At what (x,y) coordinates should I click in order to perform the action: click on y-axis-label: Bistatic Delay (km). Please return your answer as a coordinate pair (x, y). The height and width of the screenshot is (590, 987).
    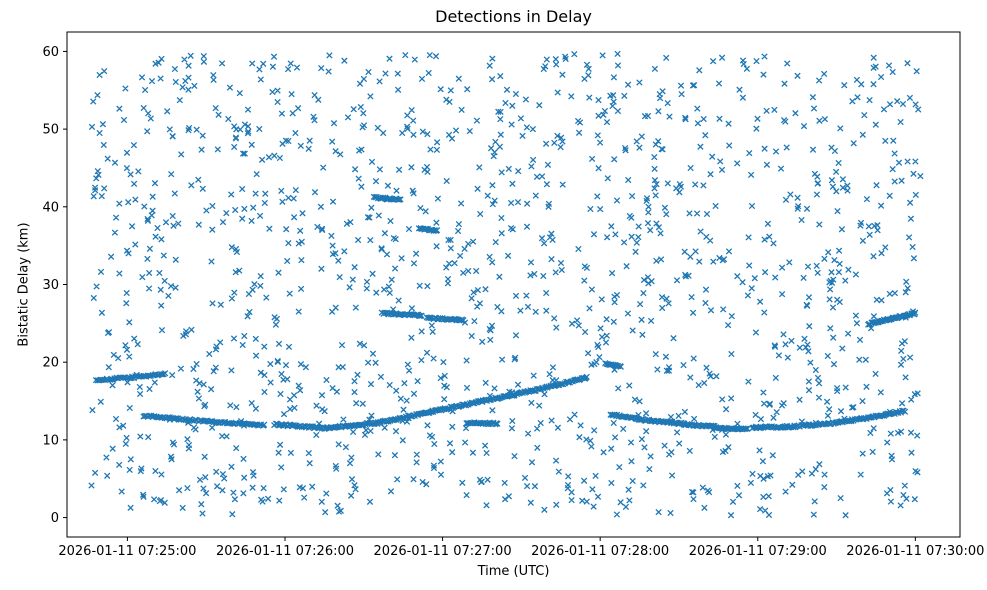
    Looking at the image, I should click on (24, 284).